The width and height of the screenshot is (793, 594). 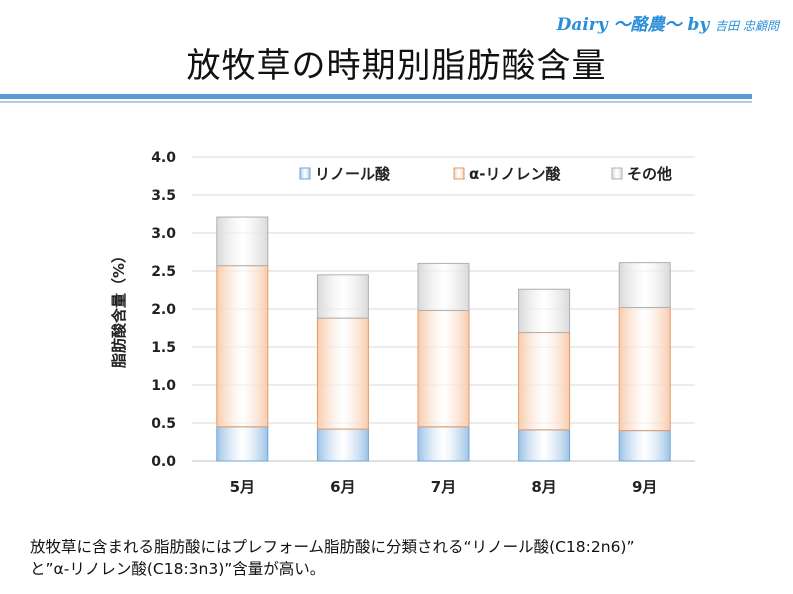 I want to click on y-tick-label: 4.0, so click(x=163, y=158).